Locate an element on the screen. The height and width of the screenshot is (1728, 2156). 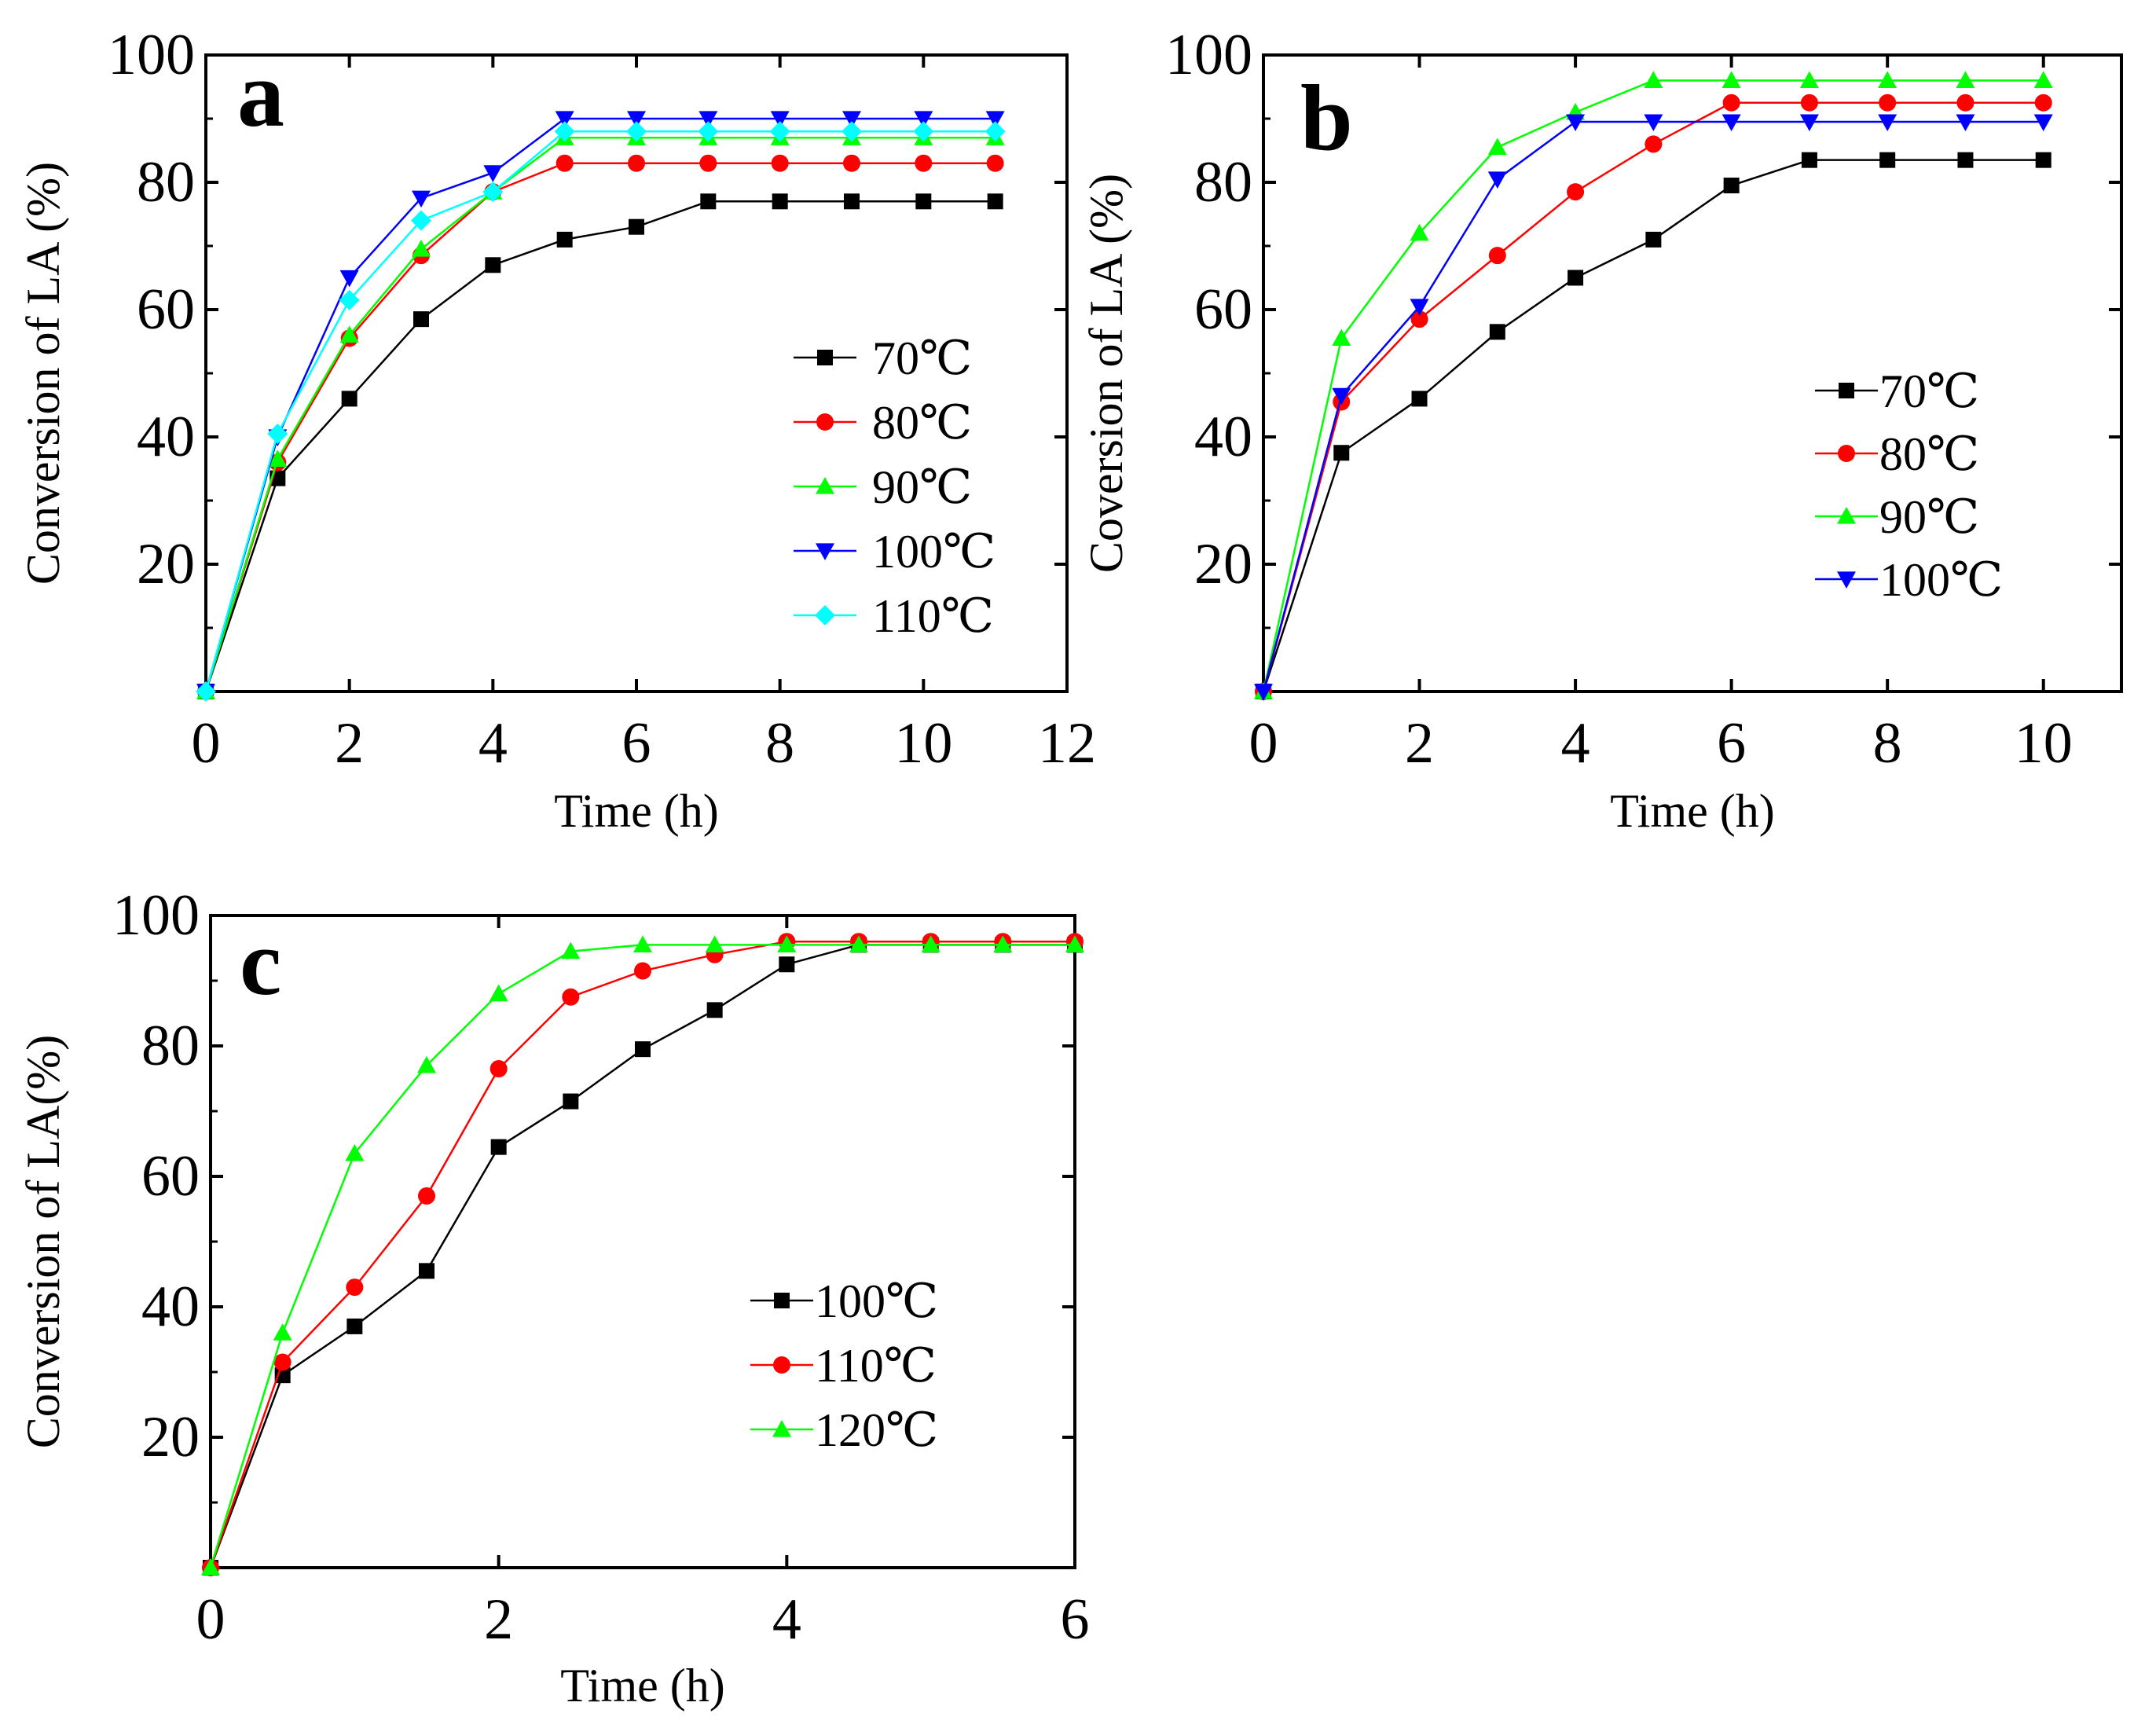
legend-entry: 80℃ is located at coordinates (883, 423).